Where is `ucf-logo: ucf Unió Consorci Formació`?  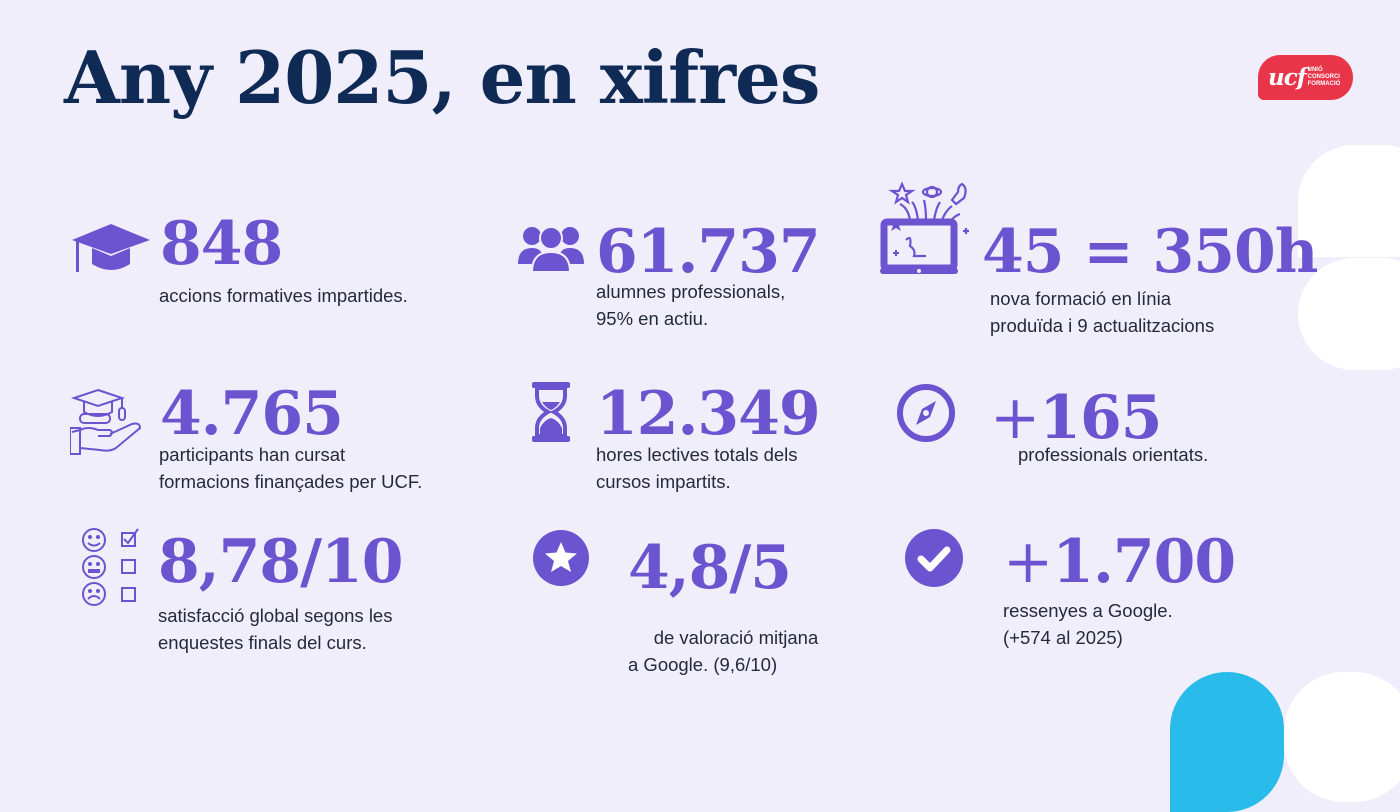
ucf-logo: ucf Unió Consorci Formació is located at coordinates (1305, 77).